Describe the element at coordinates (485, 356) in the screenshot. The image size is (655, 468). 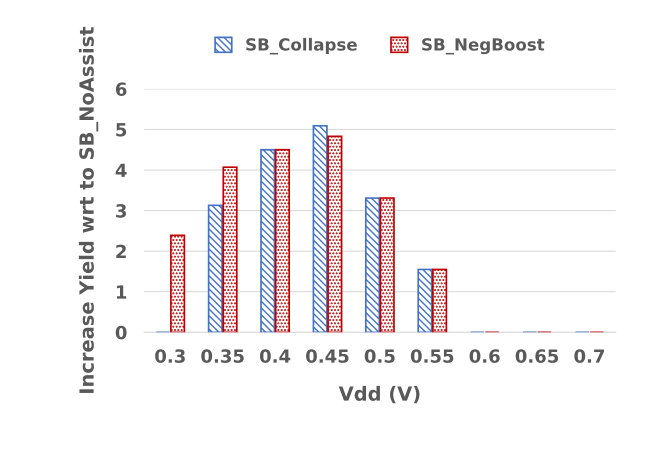
I see `x-tick-label: 0.6` at that location.